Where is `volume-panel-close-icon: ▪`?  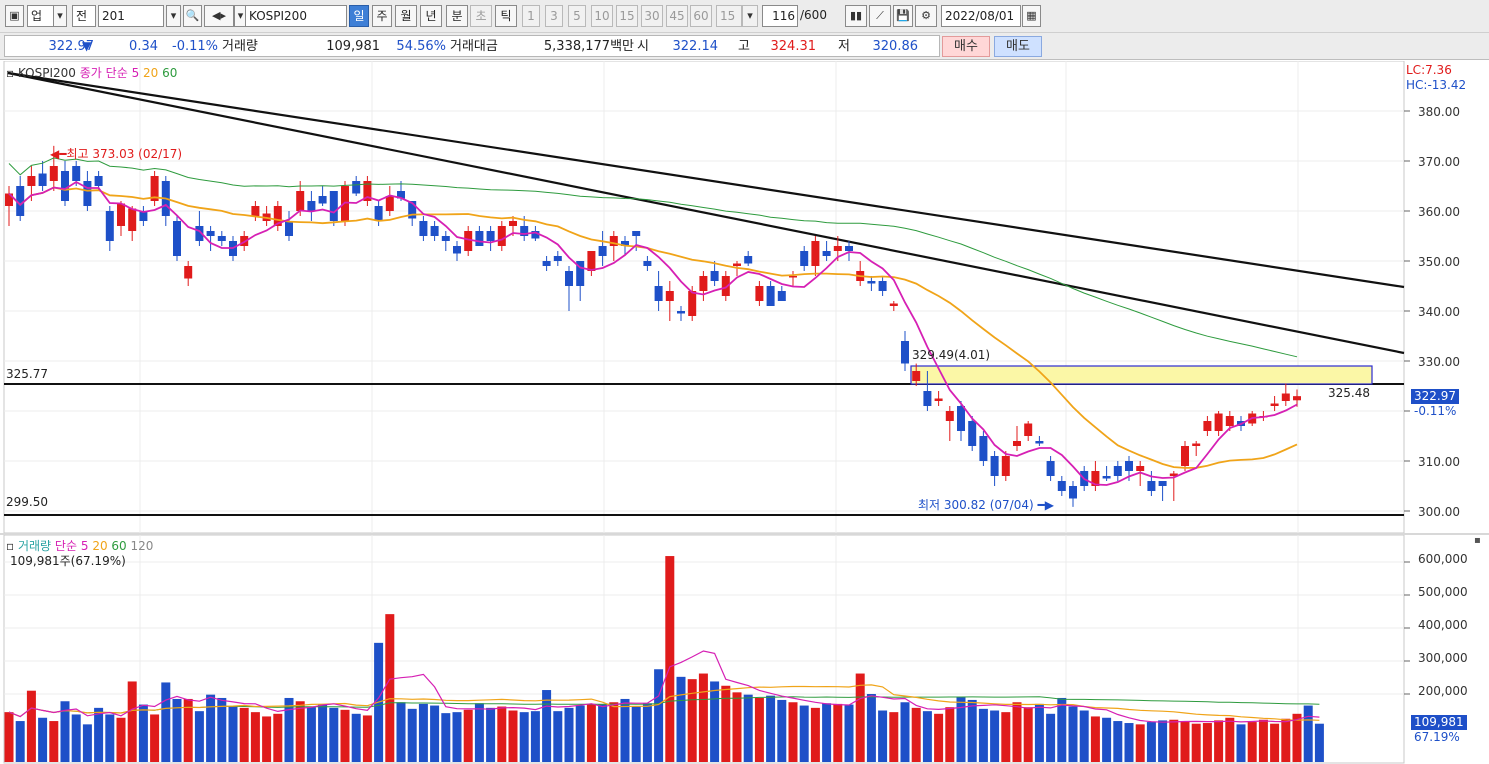 volume-panel-close-icon: ▪ is located at coordinates (1477, 540).